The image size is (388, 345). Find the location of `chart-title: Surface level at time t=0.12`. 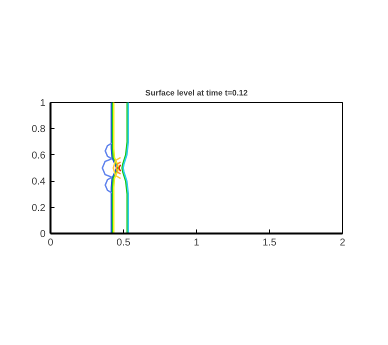

chart-title: Surface level at time t=0.12 is located at coordinates (196, 93).